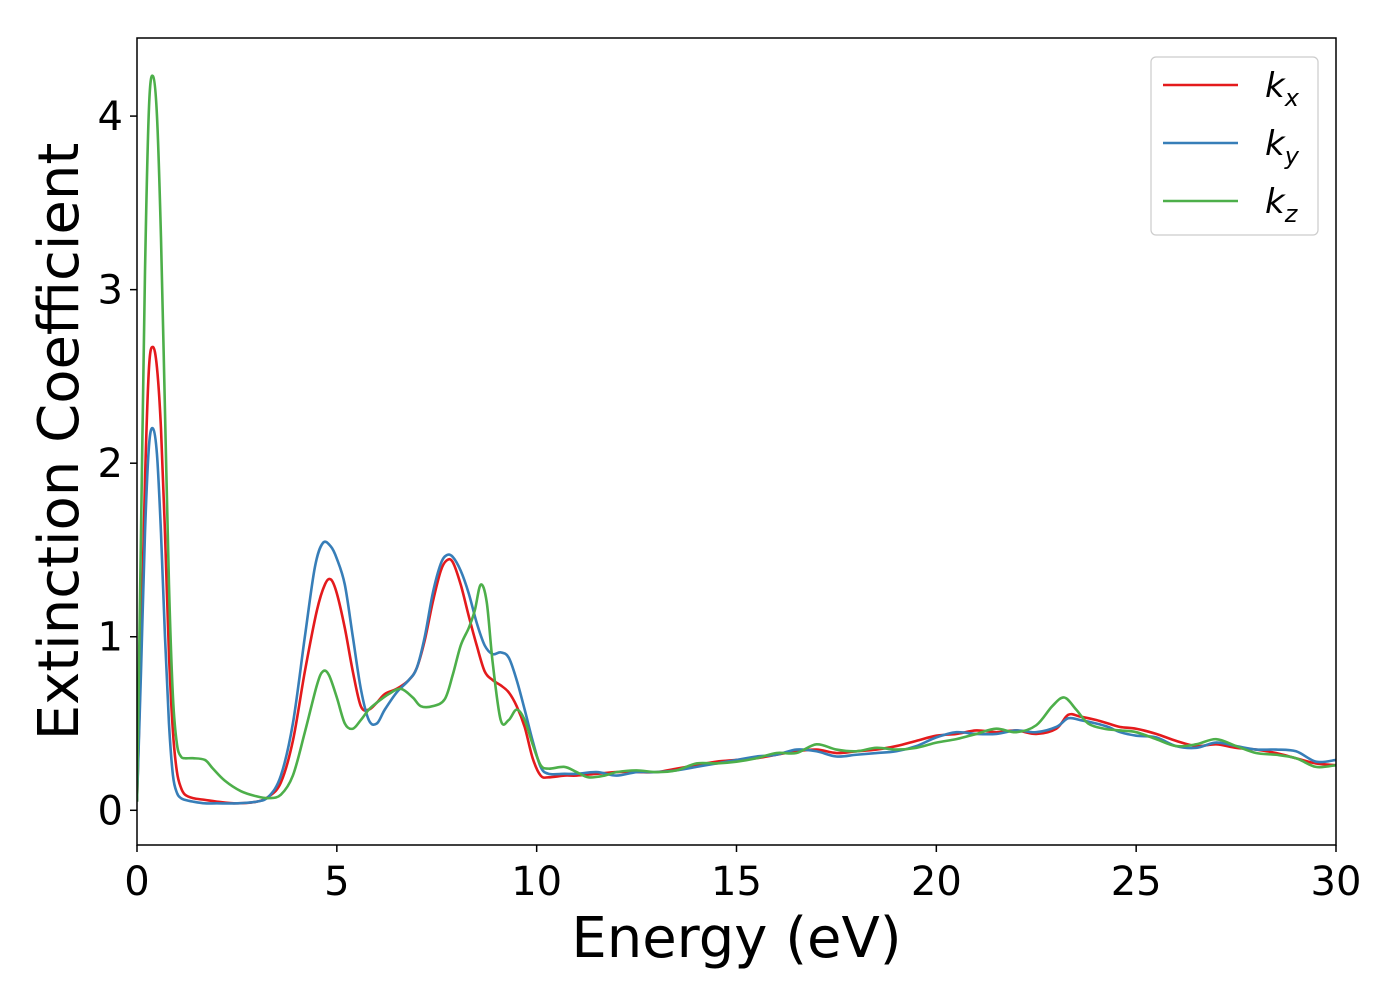 The image size is (1400, 1000). Describe the element at coordinates (1136, 882) in the screenshot. I see `x-tick-label: 25` at that location.